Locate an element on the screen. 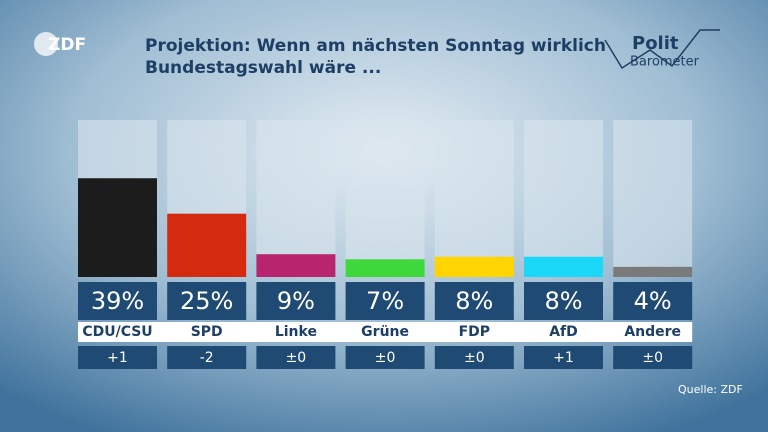  x-tick-label: CDU/CSU is located at coordinates (117, 332).